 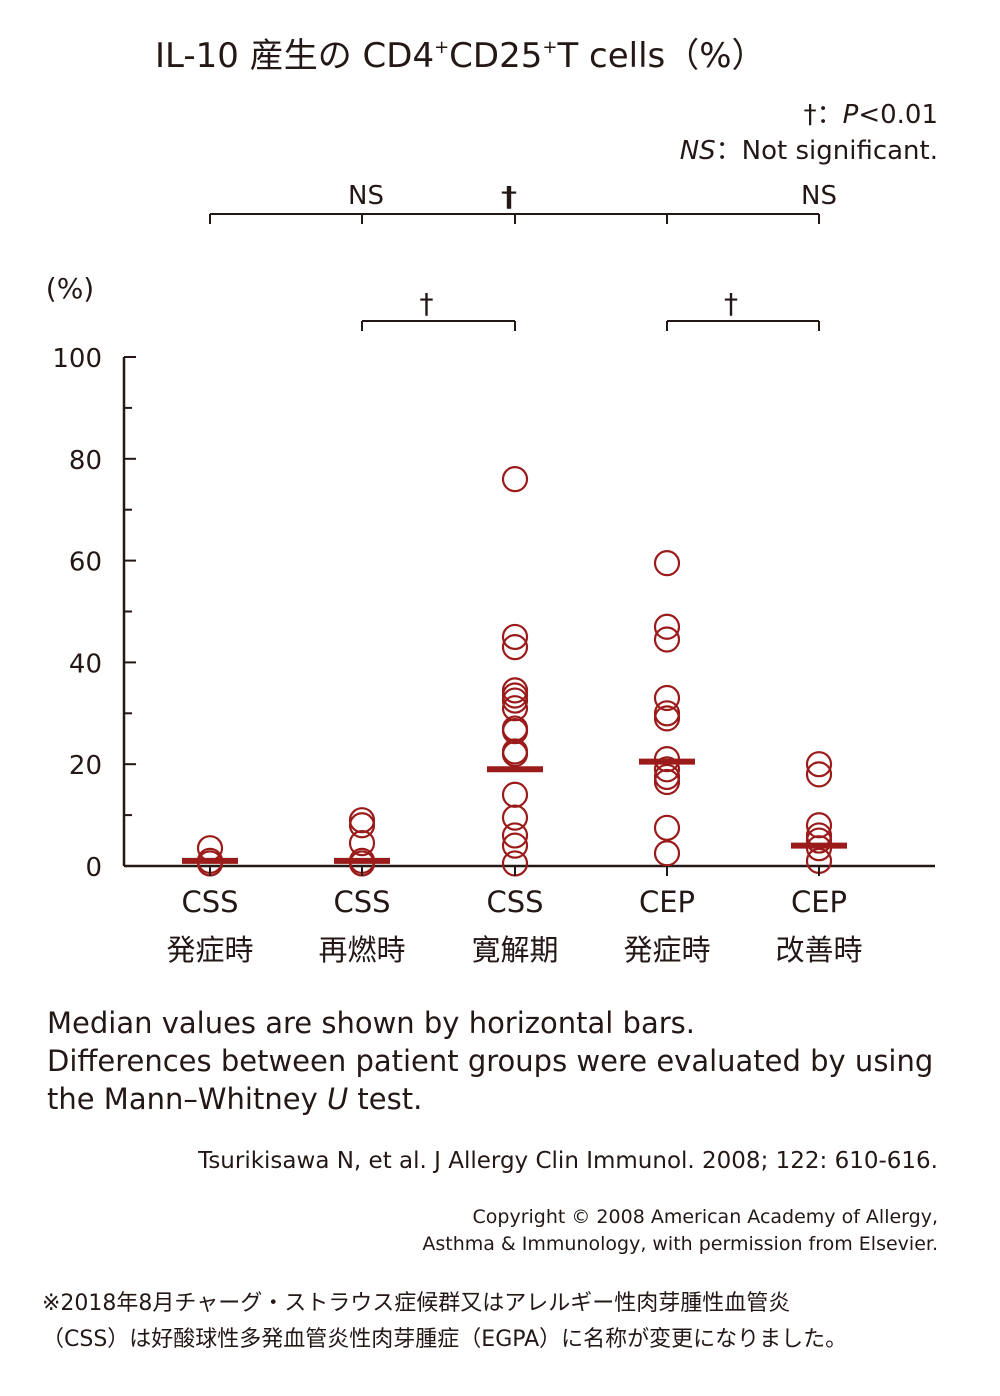 I want to click on y-tick-label: 80, so click(x=85, y=461).